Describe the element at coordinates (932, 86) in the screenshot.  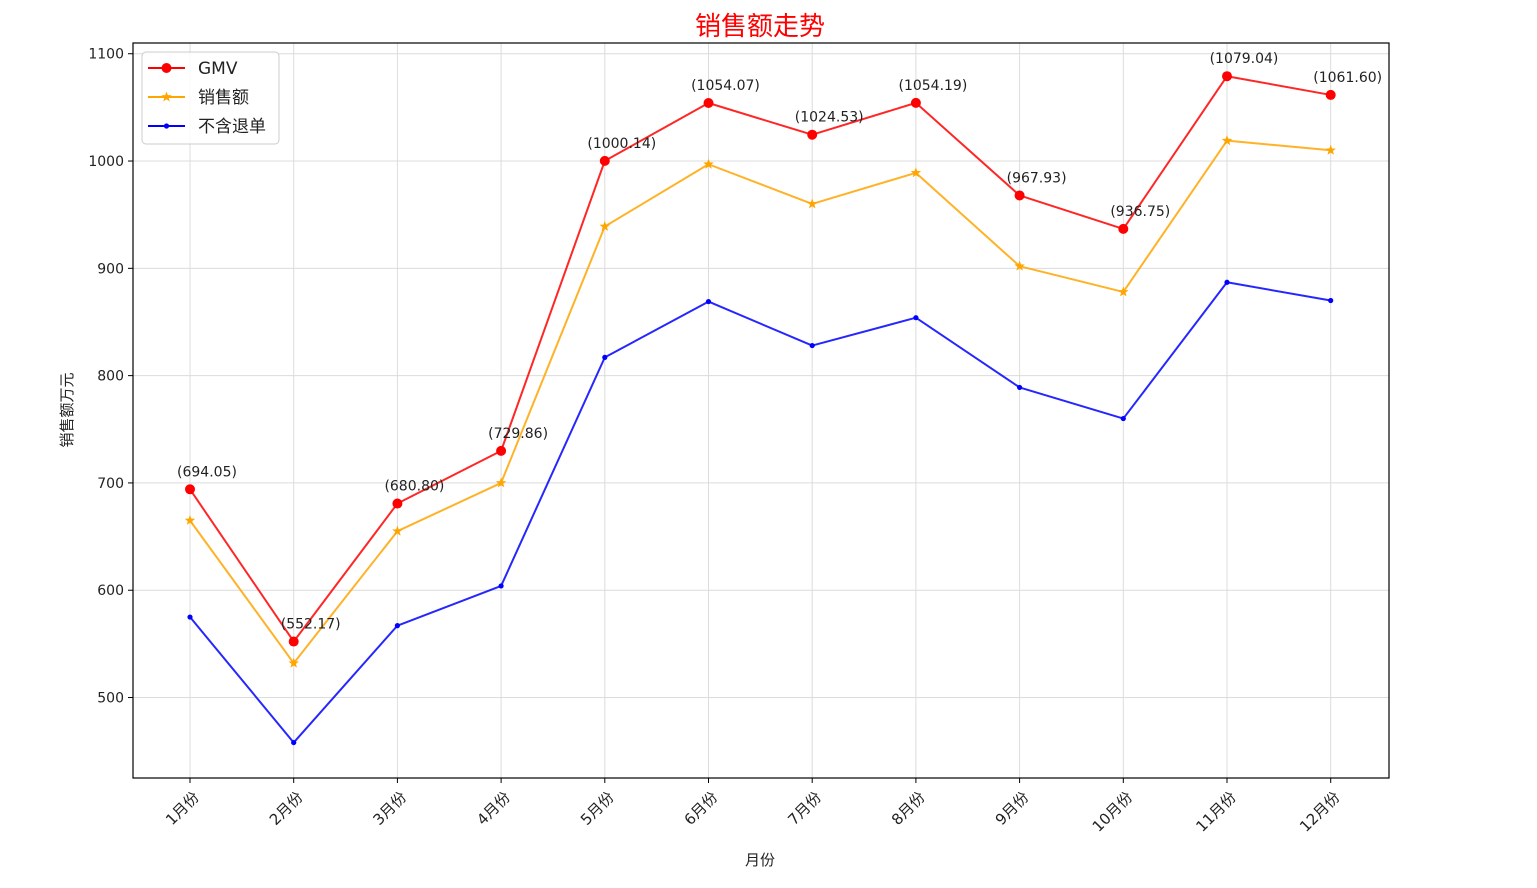
I see `data-annotation: (1054.19)` at that location.